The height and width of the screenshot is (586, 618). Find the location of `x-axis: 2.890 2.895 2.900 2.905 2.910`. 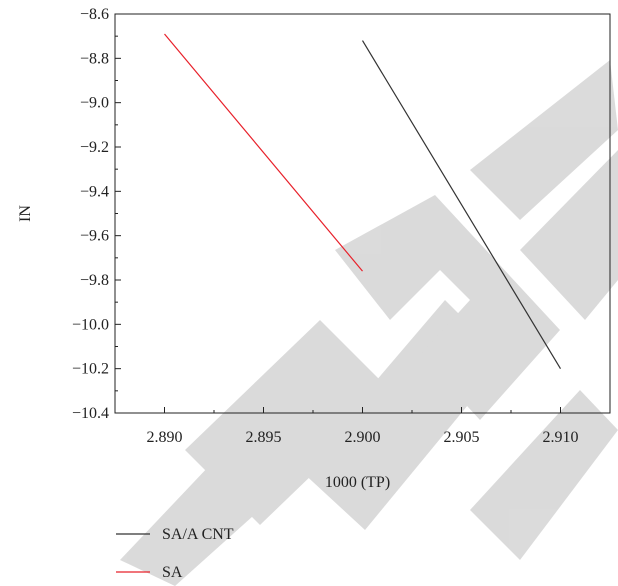

x-axis: 2.890 2.895 2.900 2.905 2.910 is located at coordinates (362, 426).